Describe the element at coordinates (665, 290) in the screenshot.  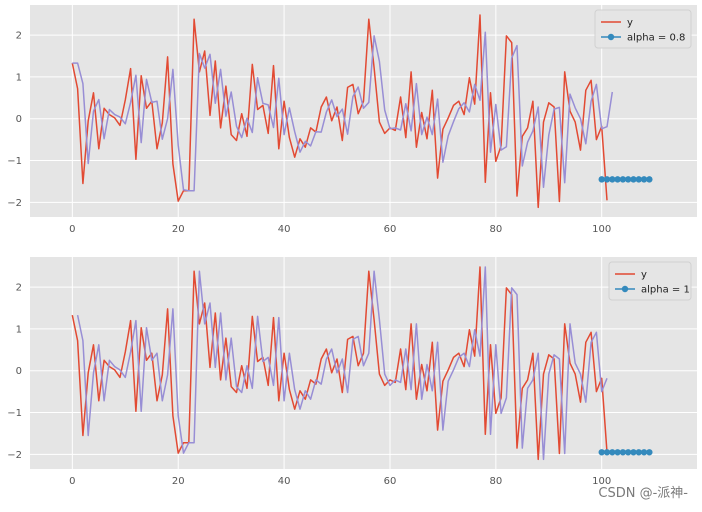
I see `legend-label: alpha = 1` at that location.